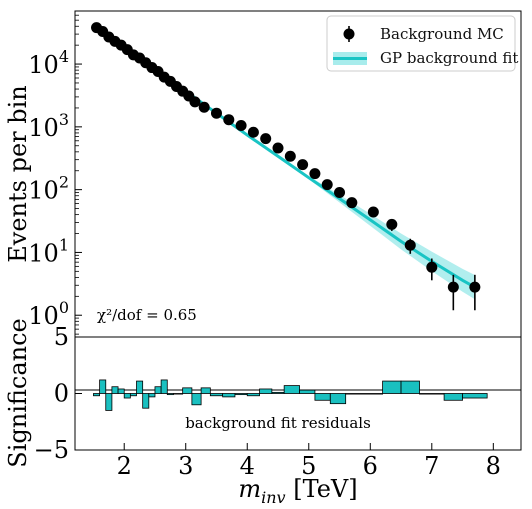 The image size is (532, 509). What do you see at coordinates (124, 466) in the screenshot?
I see `x-tick-label: 2` at bounding box center [124, 466].